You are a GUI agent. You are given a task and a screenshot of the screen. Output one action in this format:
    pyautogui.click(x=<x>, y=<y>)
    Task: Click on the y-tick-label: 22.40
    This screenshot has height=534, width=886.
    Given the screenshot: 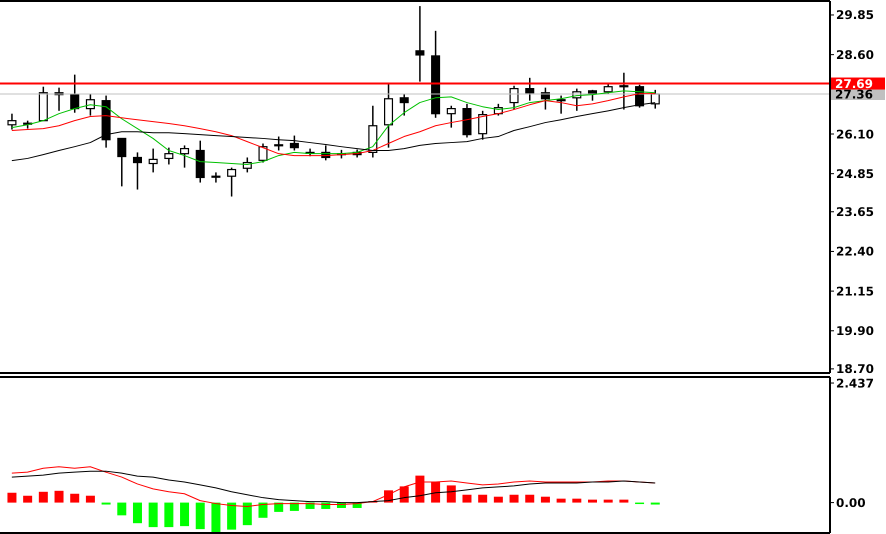 What is the action you would take?
    pyautogui.click(x=855, y=251)
    